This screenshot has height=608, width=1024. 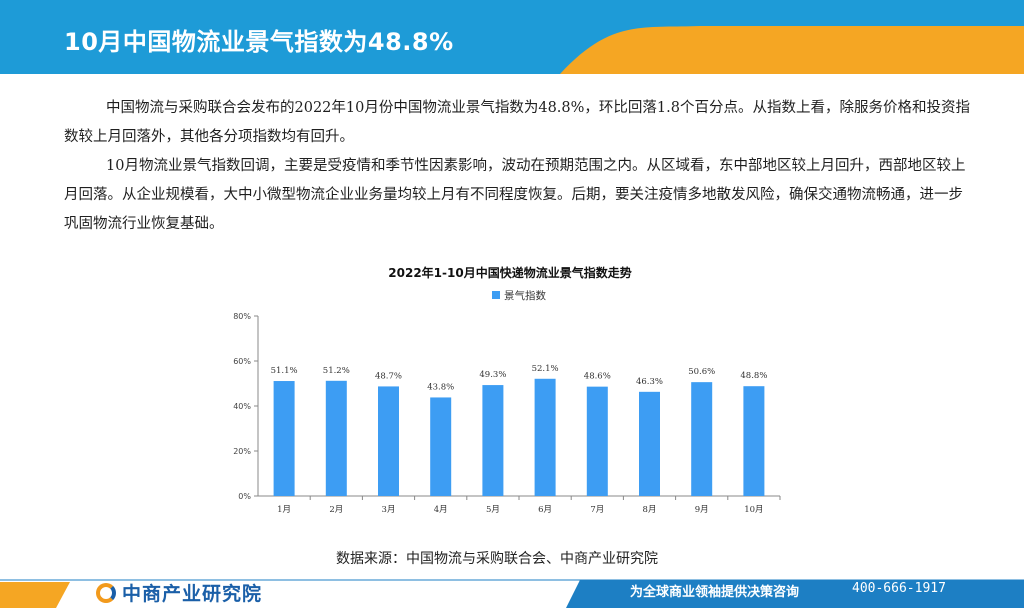 What do you see at coordinates (597, 510) in the screenshot?
I see `x-tick-label: 7月` at bounding box center [597, 510].